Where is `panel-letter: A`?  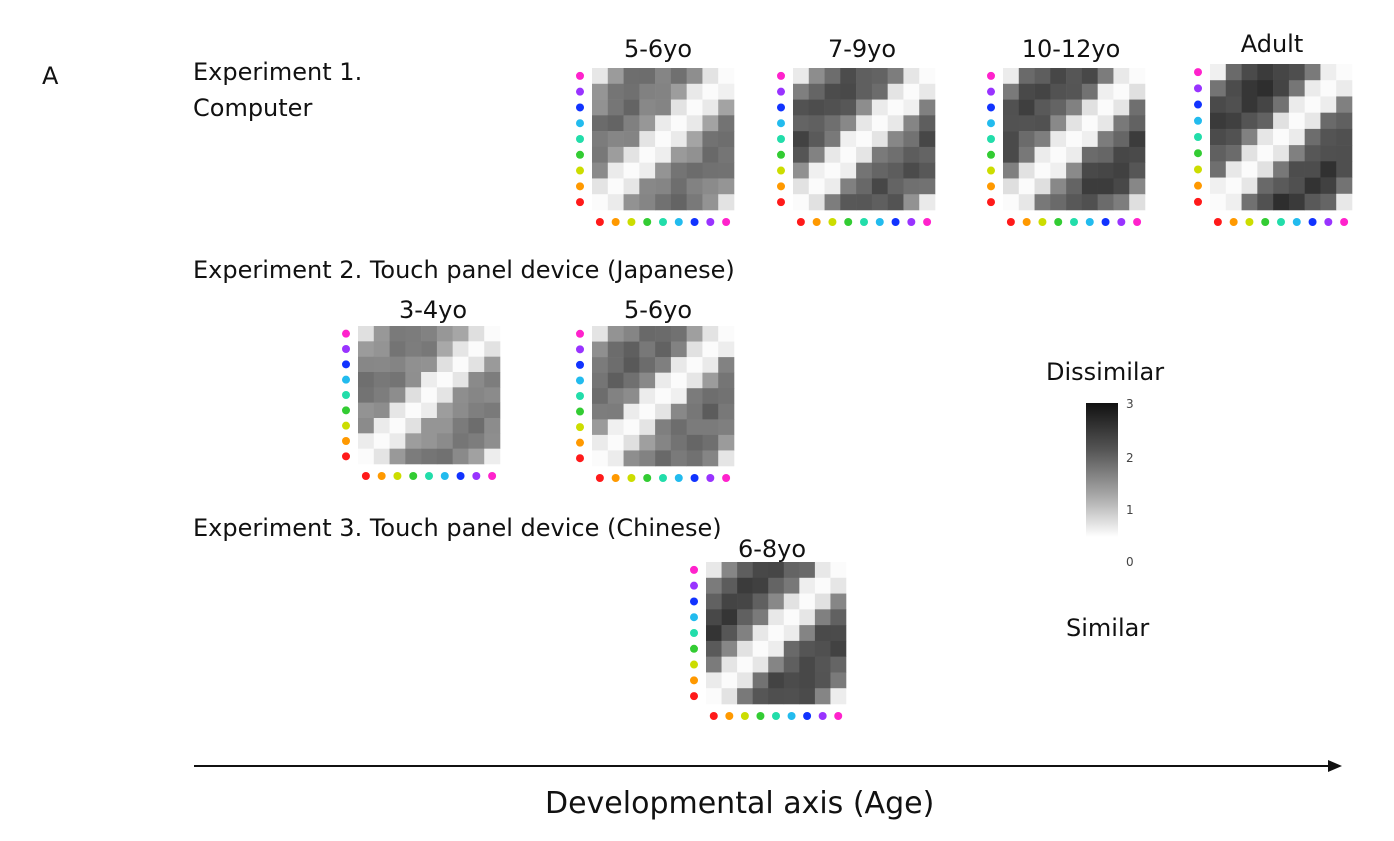
panel-letter: A is located at coordinates (50, 76).